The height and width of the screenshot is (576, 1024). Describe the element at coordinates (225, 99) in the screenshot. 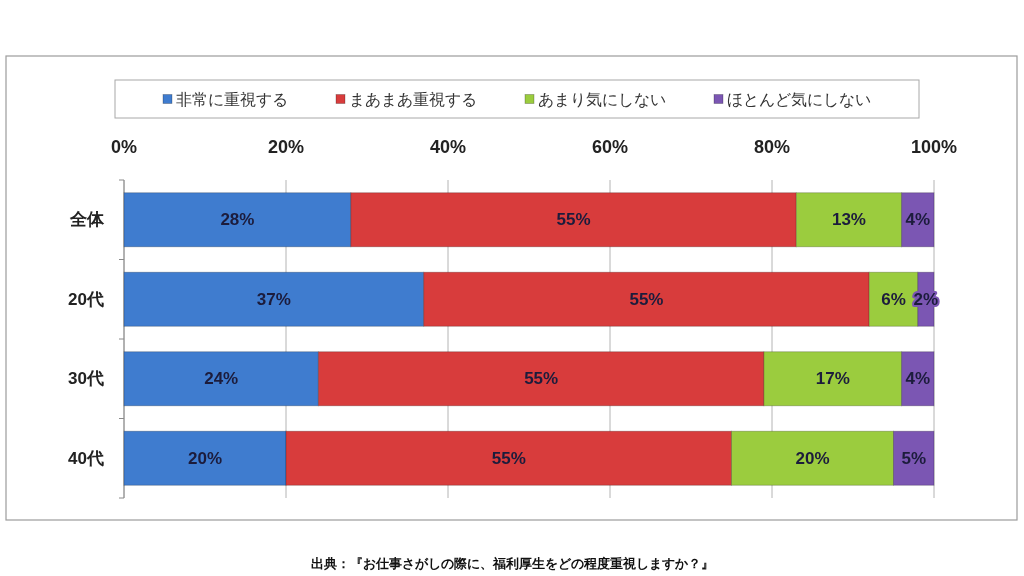

I see `legend-item: 非常に重視する` at that location.